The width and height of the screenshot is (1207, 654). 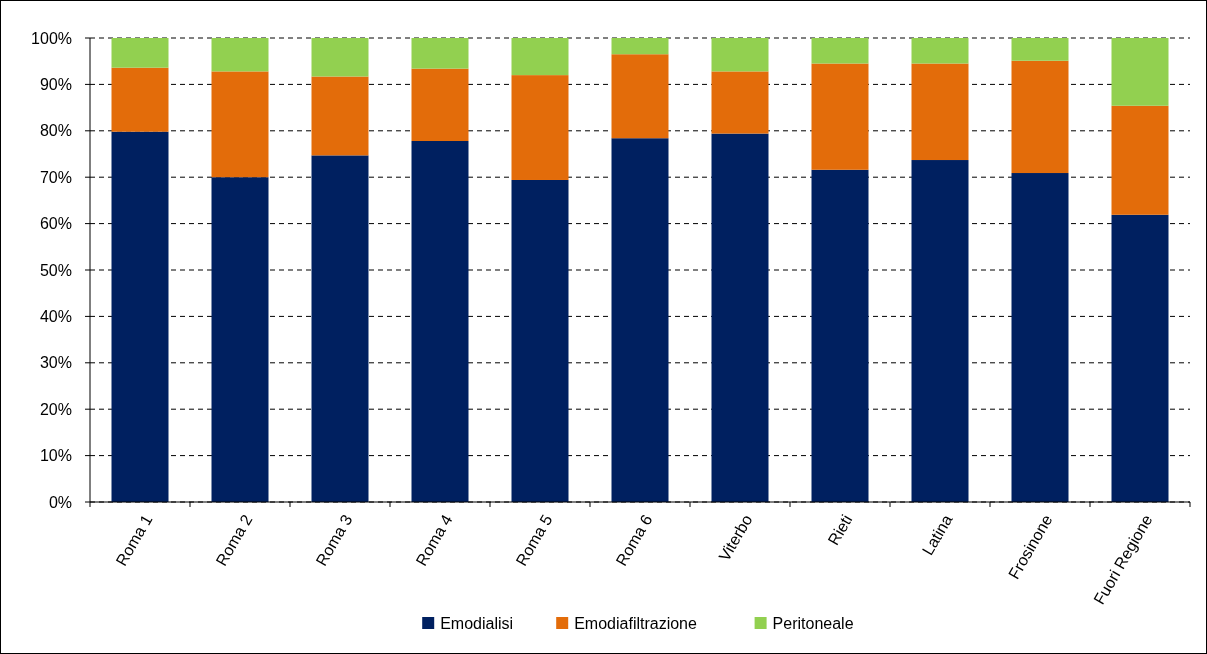 I want to click on legend-label: Emodialisi, so click(x=477, y=623).